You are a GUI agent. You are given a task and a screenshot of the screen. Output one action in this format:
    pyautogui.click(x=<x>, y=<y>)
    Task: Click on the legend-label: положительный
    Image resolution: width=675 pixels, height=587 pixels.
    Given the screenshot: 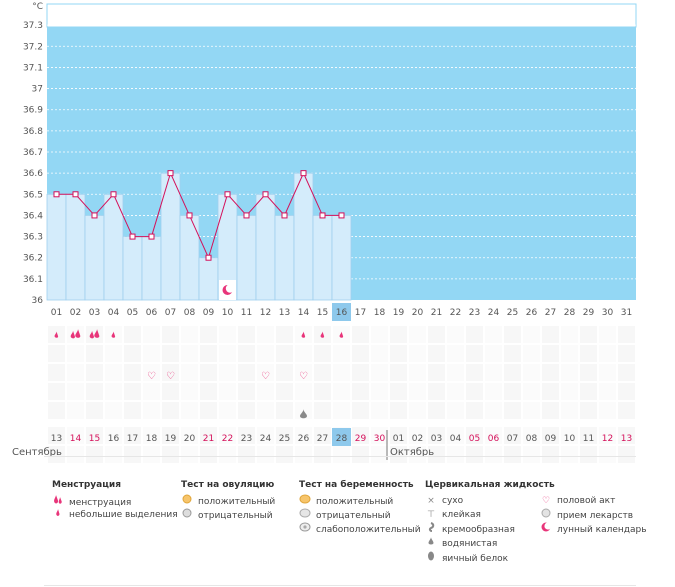 What is the action you would take?
    pyautogui.click(x=237, y=502)
    